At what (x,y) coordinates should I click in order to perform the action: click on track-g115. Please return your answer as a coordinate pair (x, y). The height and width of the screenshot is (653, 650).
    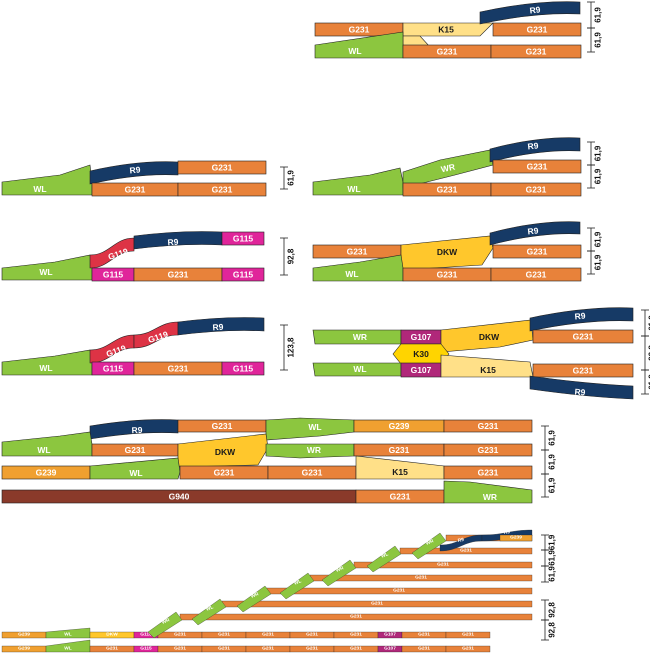
    Looking at the image, I should click on (243, 238).